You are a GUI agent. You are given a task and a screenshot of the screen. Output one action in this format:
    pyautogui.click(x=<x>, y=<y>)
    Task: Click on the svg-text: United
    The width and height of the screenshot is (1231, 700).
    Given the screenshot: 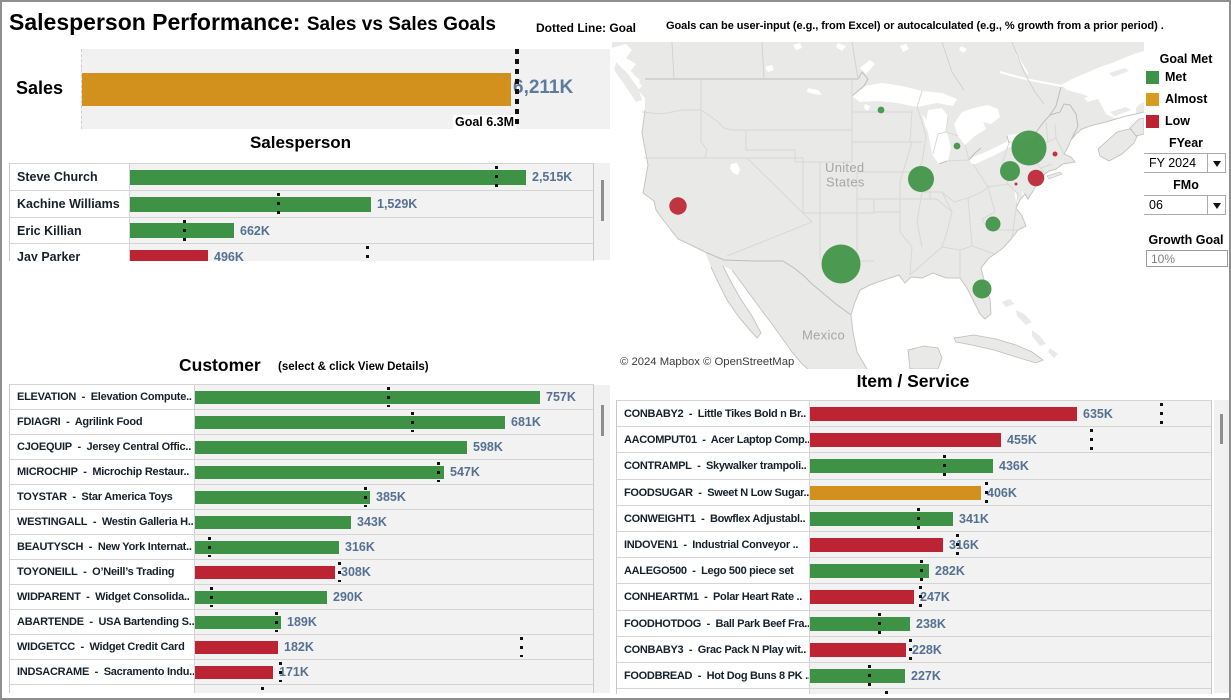 What is the action you would take?
    pyautogui.click(x=844, y=167)
    